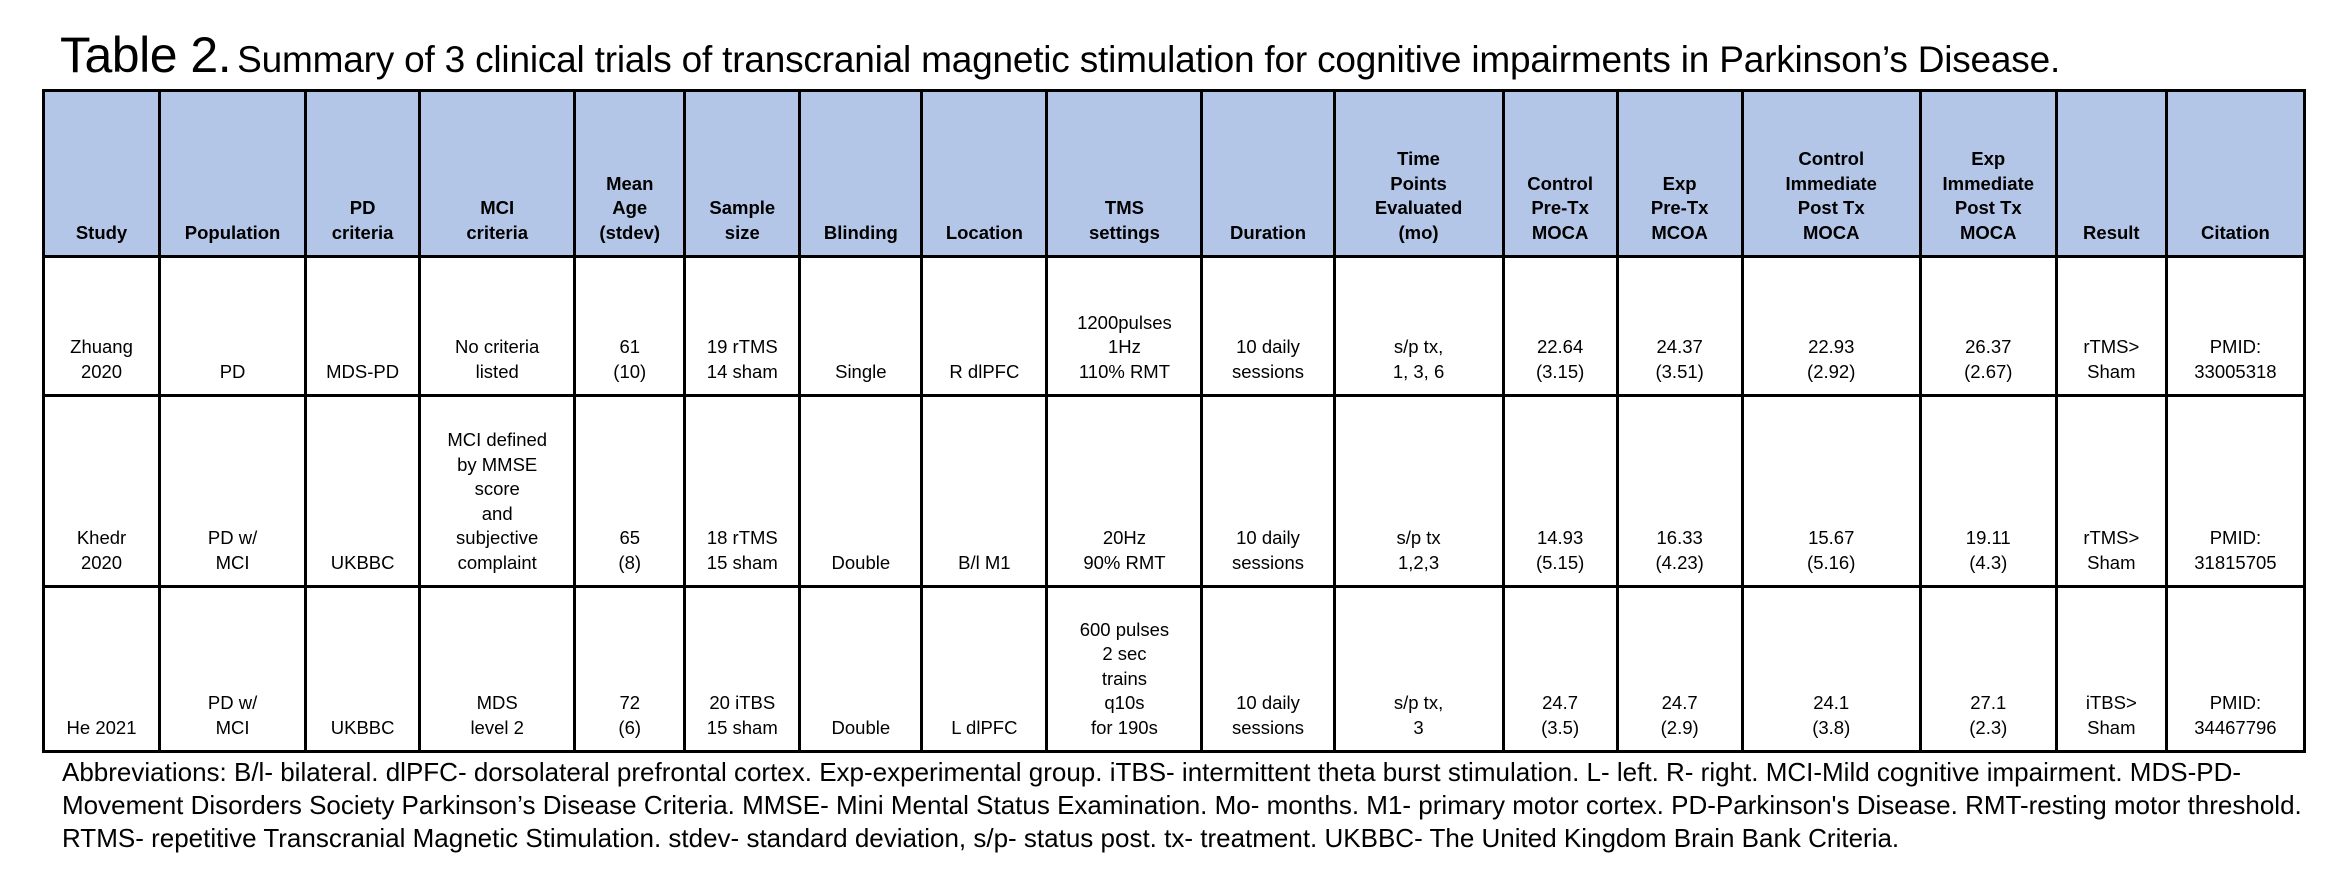 The width and height of the screenshot is (2350, 886). Describe the element at coordinates (742, 669) in the screenshot. I see `cell-sample-size: 20 iTBS 15 sham` at that location.